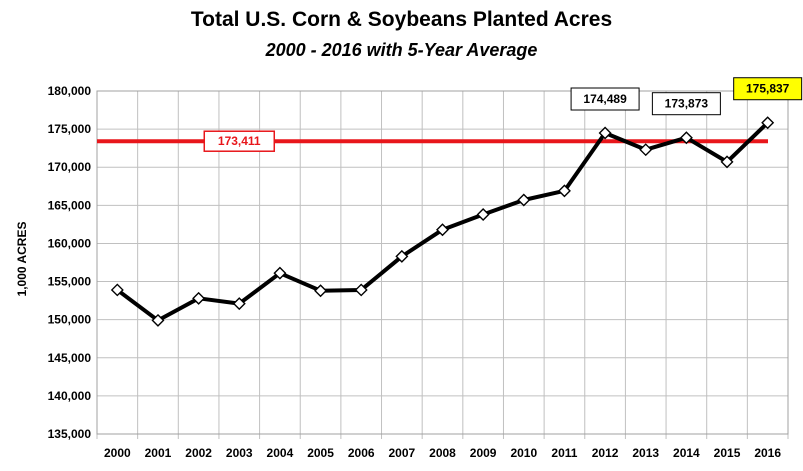 Image resolution: width=803 pixels, height=471 pixels. I want to click on x-tick-label: 2004, so click(280, 453).